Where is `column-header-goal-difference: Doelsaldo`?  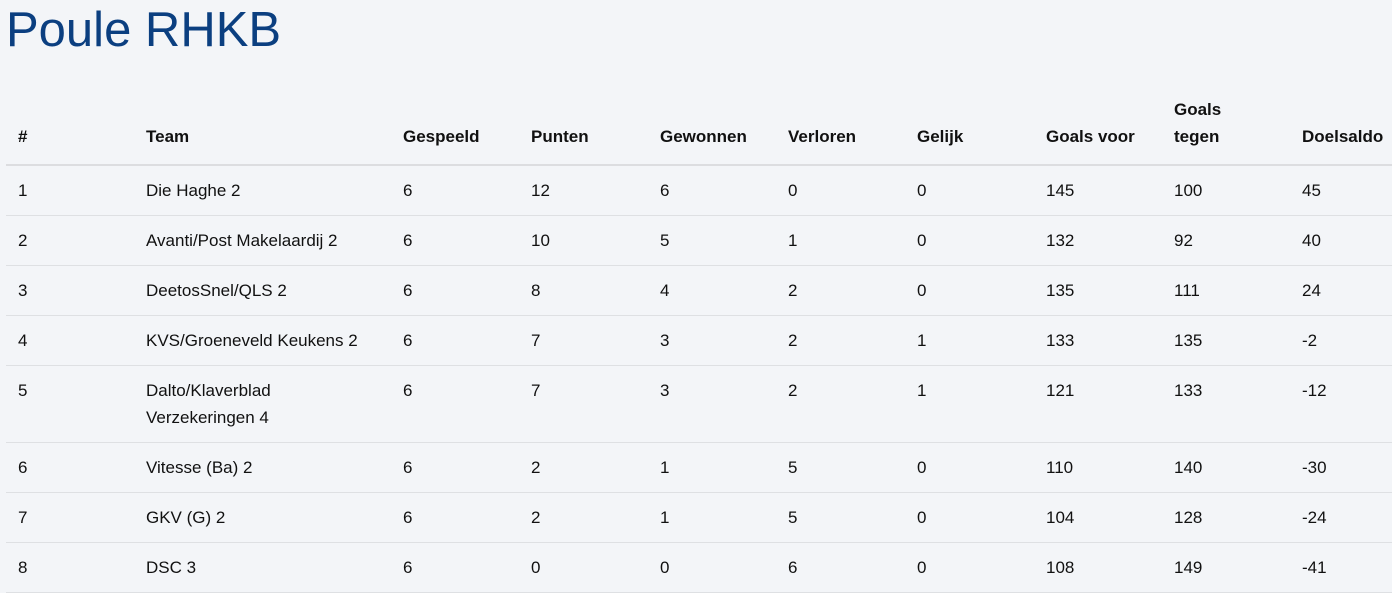 column-header-goal-difference: Doelsaldo is located at coordinates (1341, 127).